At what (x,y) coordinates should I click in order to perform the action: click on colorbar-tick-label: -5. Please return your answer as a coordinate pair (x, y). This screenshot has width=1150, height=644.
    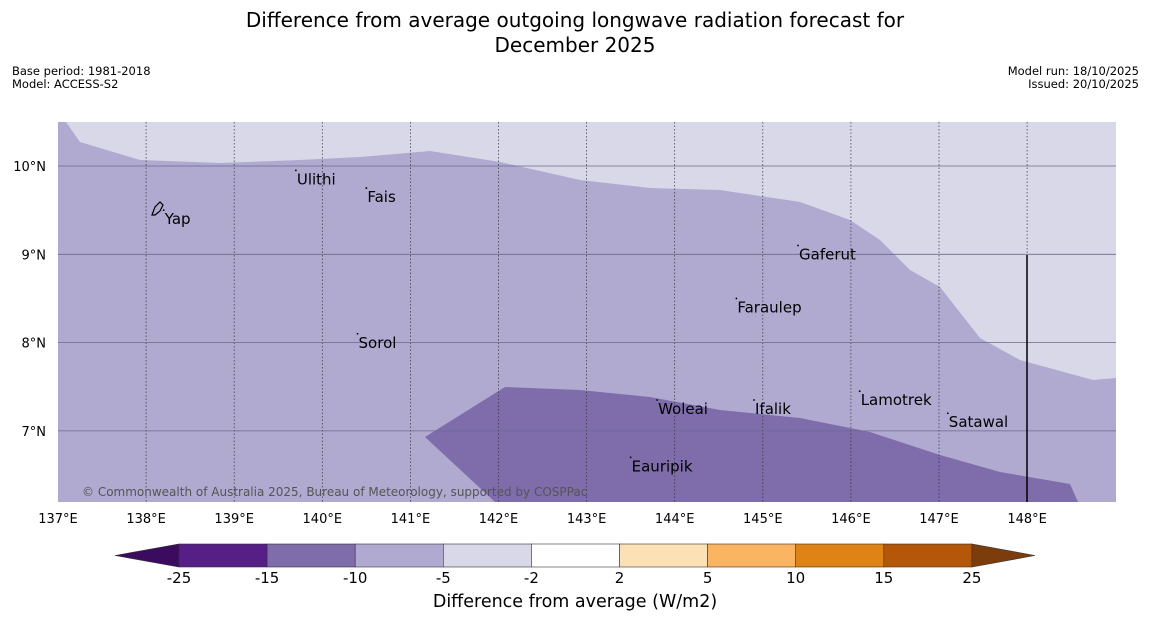
    Looking at the image, I should click on (443, 578).